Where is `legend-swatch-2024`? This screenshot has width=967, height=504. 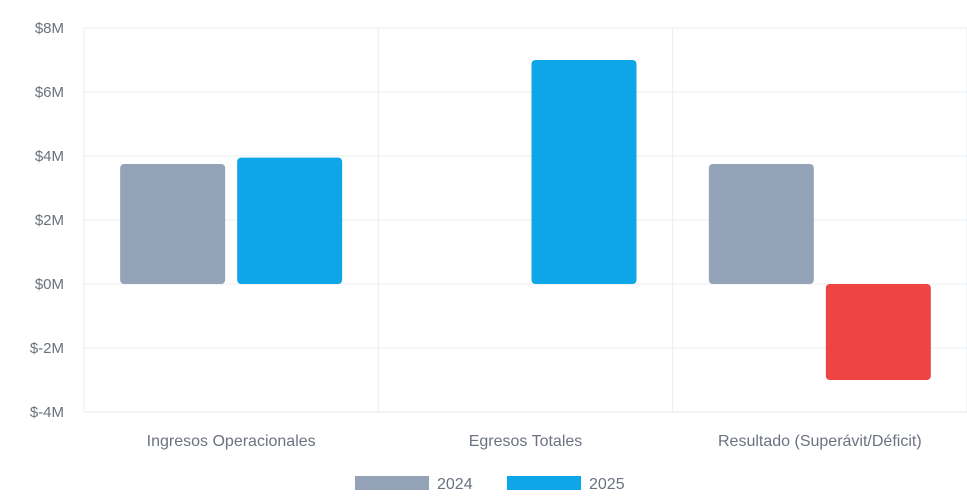 legend-swatch-2024 is located at coordinates (392, 483).